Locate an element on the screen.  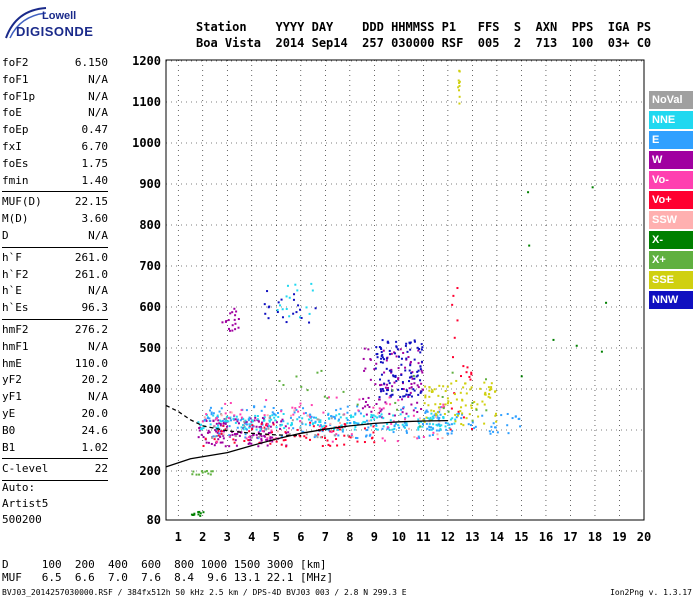
x-tick-label: 9 is located at coordinates (374, 537).